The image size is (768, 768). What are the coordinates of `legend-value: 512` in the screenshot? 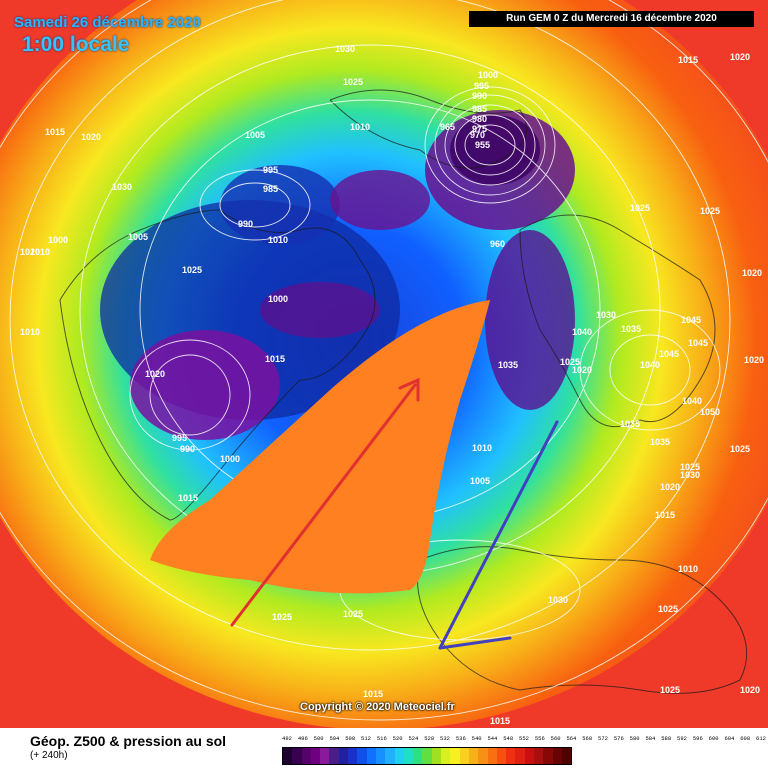 It's located at (366, 738).